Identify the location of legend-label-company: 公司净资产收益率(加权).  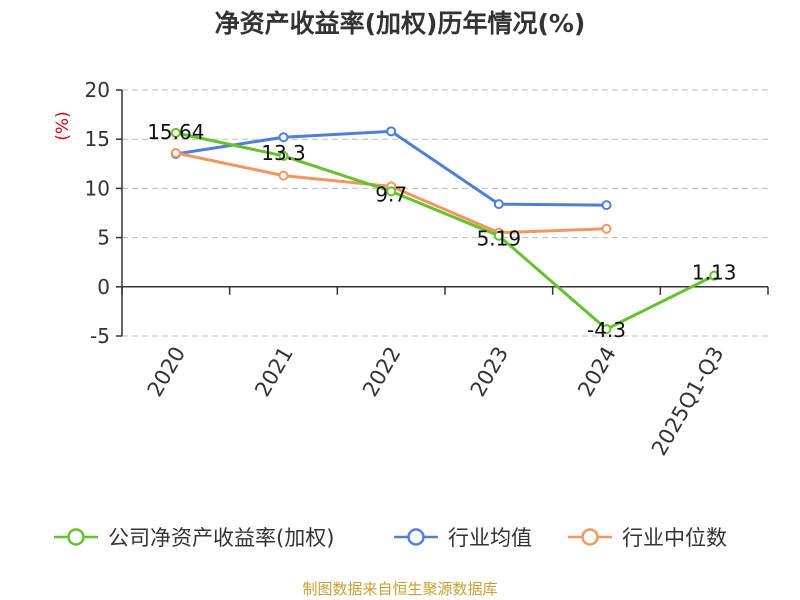
(221, 538).